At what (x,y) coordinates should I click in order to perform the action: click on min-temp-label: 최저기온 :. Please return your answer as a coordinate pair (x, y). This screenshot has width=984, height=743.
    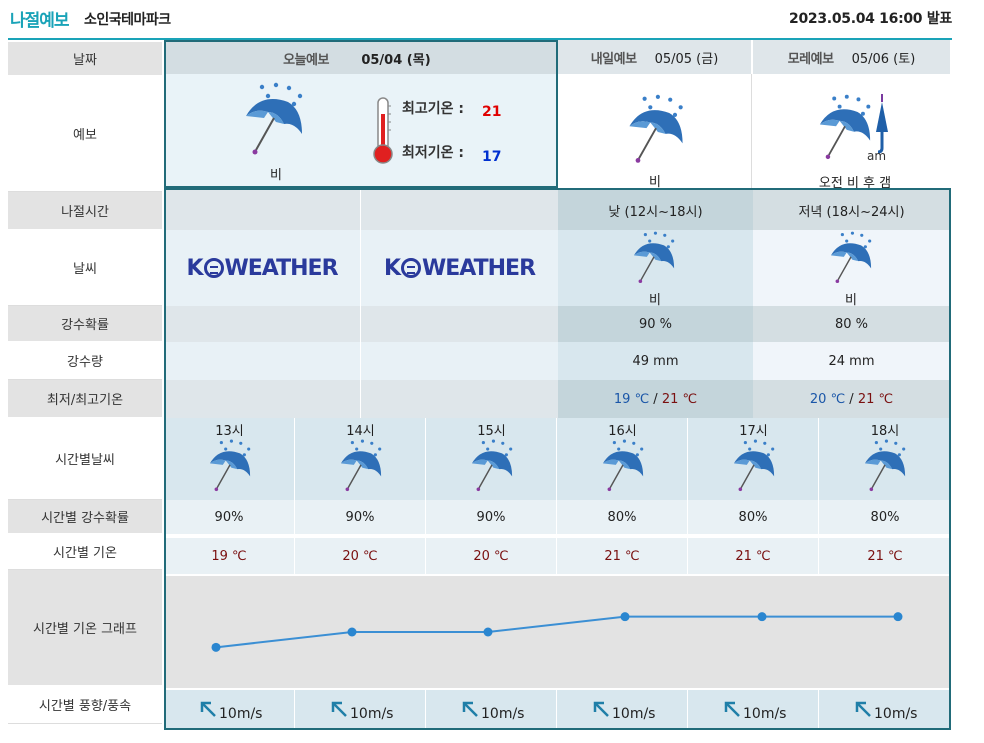
    Looking at the image, I should click on (433, 153).